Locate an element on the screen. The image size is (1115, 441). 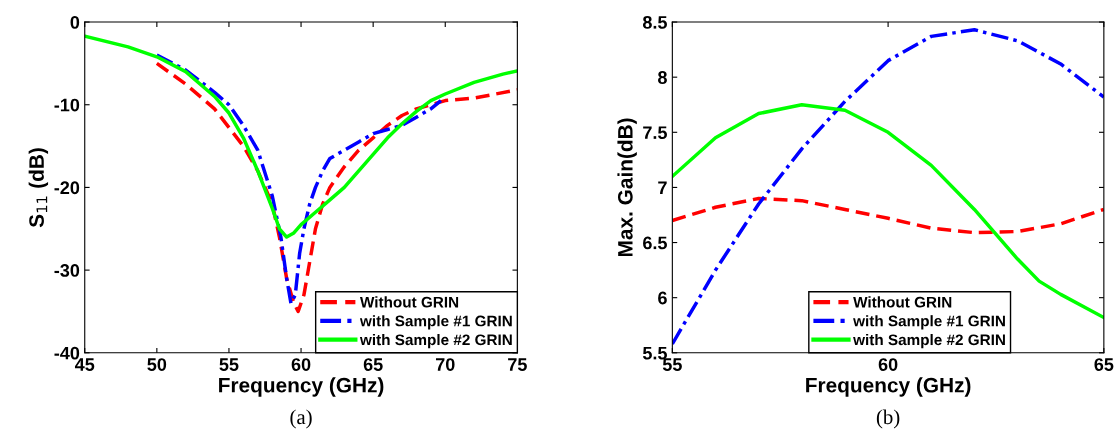
x-tick-label: 45 is located at coordinates (84, 364).